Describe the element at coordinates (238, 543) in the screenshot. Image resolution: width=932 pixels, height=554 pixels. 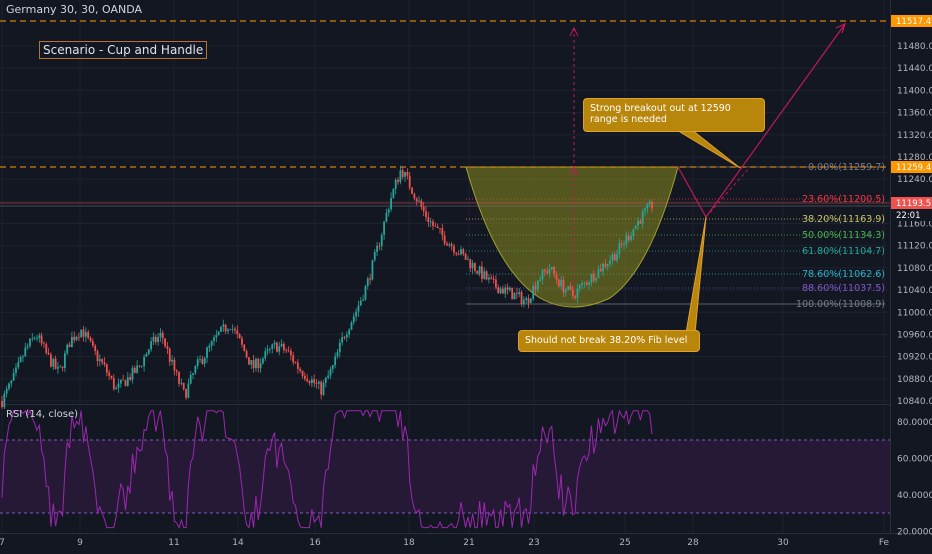
I see `time-tick-label: 14` at that location.